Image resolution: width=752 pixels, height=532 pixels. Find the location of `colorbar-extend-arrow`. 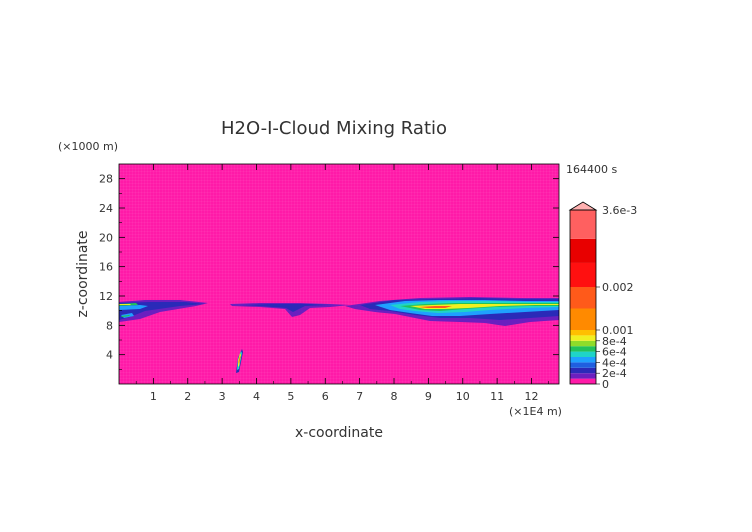

colorbar-extend-arrow is located at coordinates (583, 206).